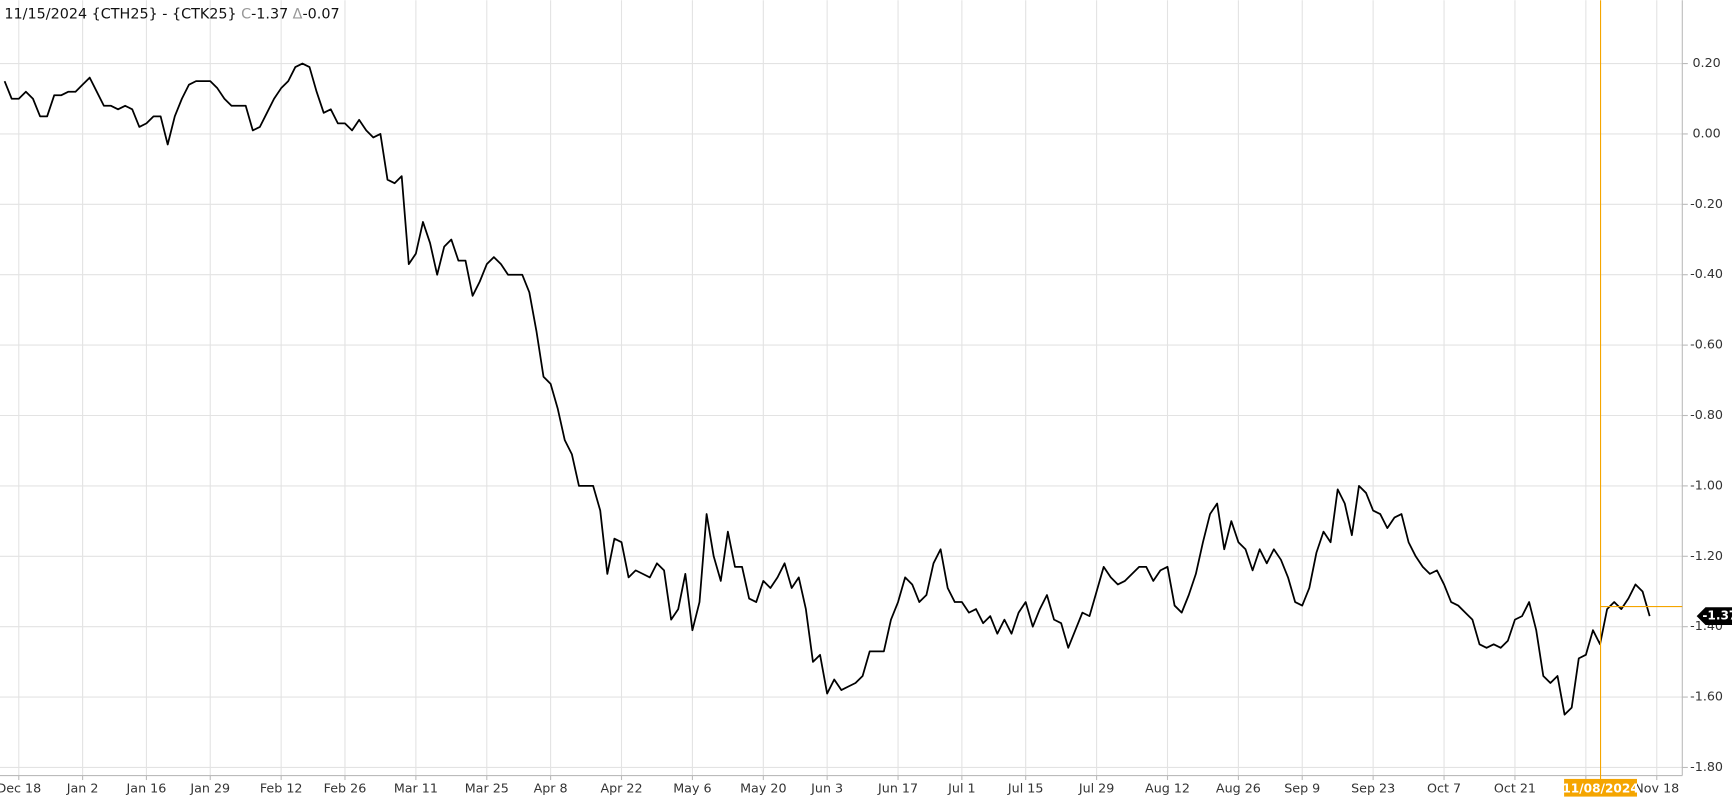 The width and height of the screenshot is (1732, 799). I want to click on x-tick-label: Jul 29, so click(1096, 787).